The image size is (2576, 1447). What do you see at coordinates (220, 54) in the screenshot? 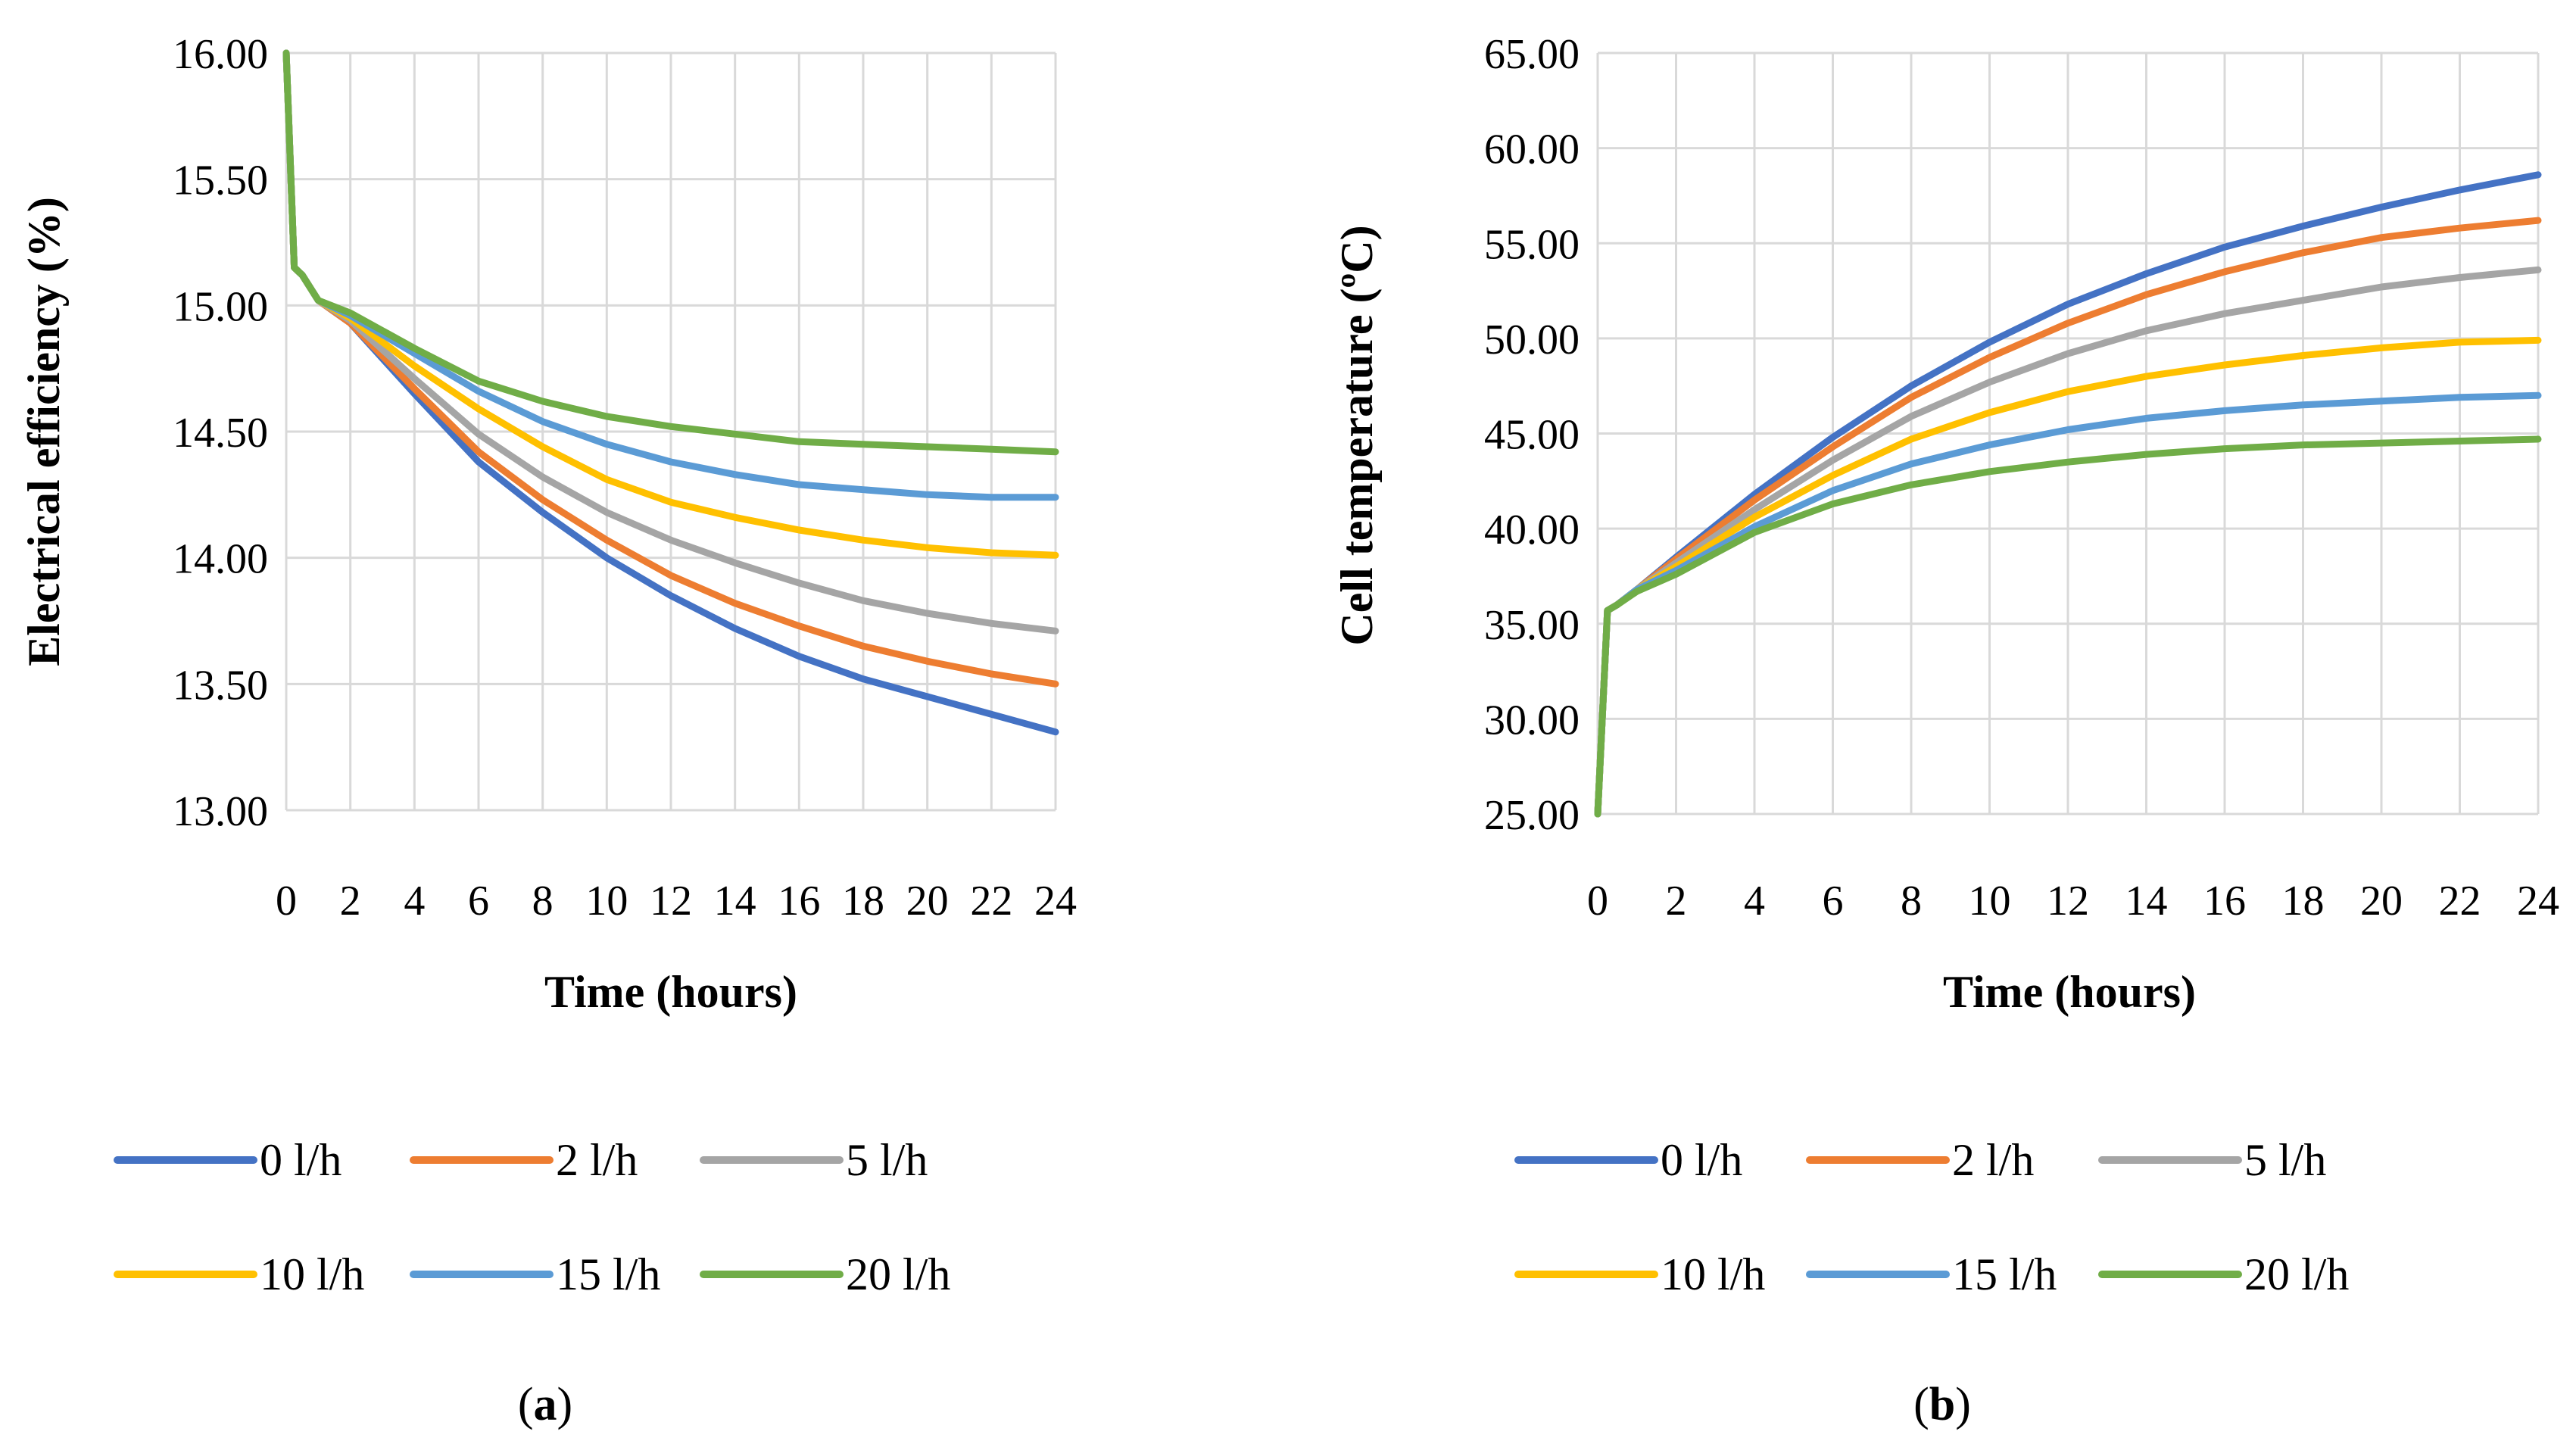
I see `y-tick-label: 16.00` at bounding box center [220, 54].